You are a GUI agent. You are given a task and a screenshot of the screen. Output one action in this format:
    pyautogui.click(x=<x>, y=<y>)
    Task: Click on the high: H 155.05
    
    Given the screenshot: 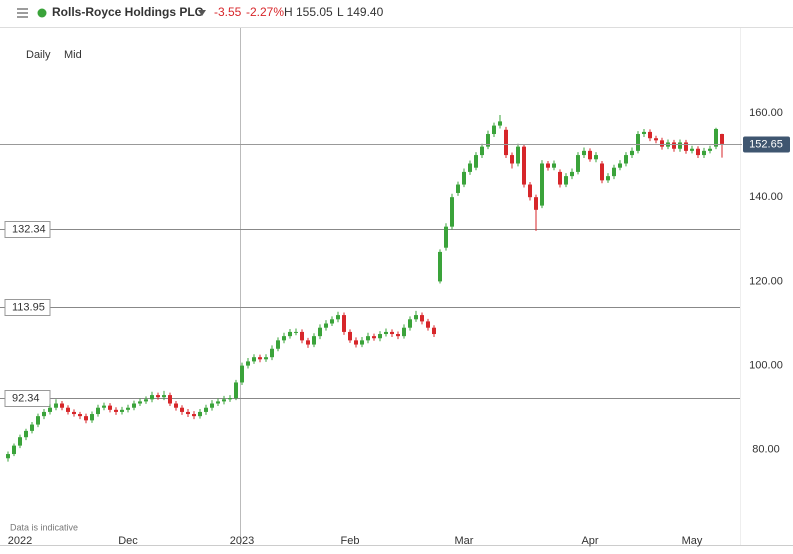 What is the action you would take?
    pyautogui.click(x=308, y=12)
    